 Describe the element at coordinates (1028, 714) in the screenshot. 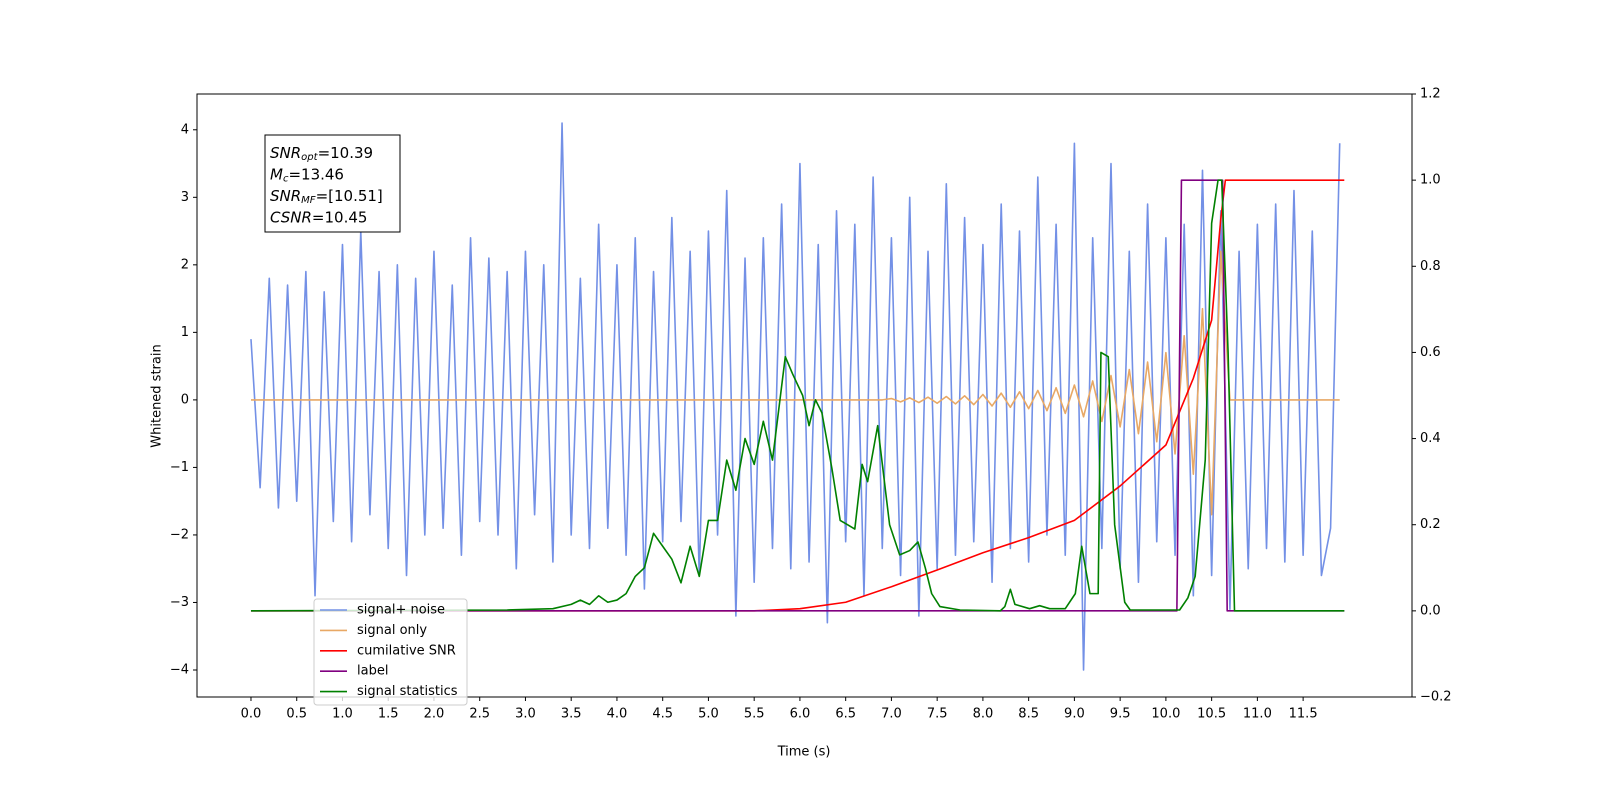

I see `x-tick-label: 8.5` at that location.